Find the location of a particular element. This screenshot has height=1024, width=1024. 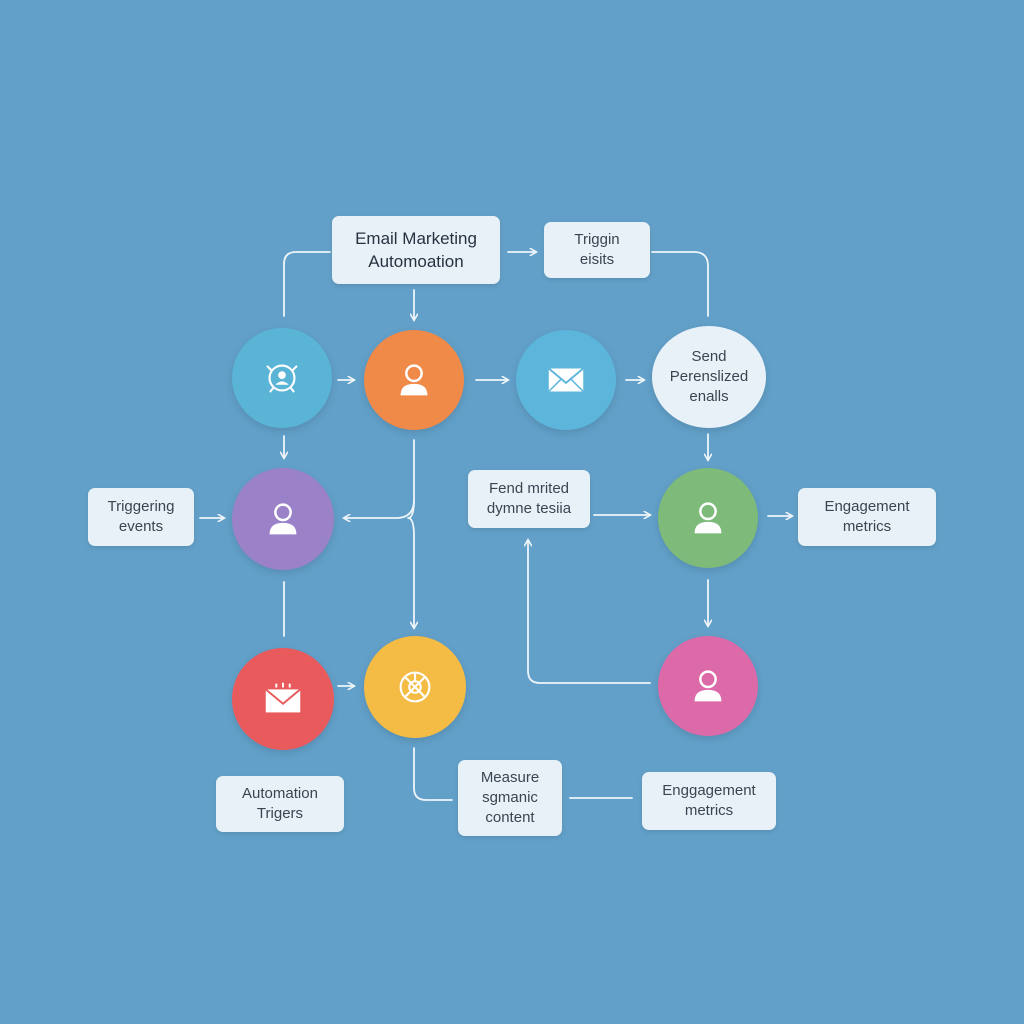

engagement-metrics-right-label: Engagement metrics is located at coordinates (867, 516).